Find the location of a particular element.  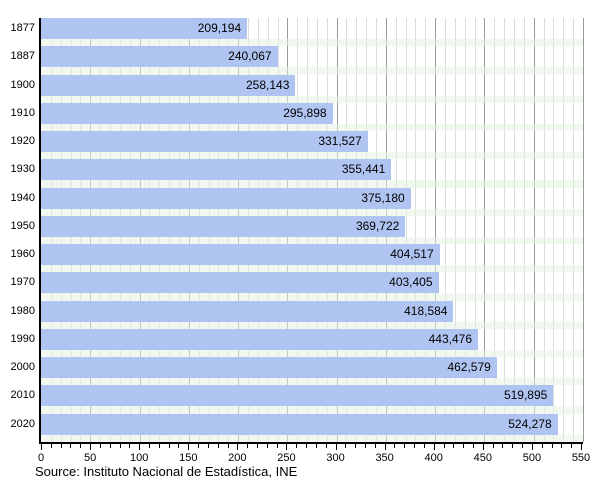

bar-2010: 519,895 is located at coordinates (297, 396).